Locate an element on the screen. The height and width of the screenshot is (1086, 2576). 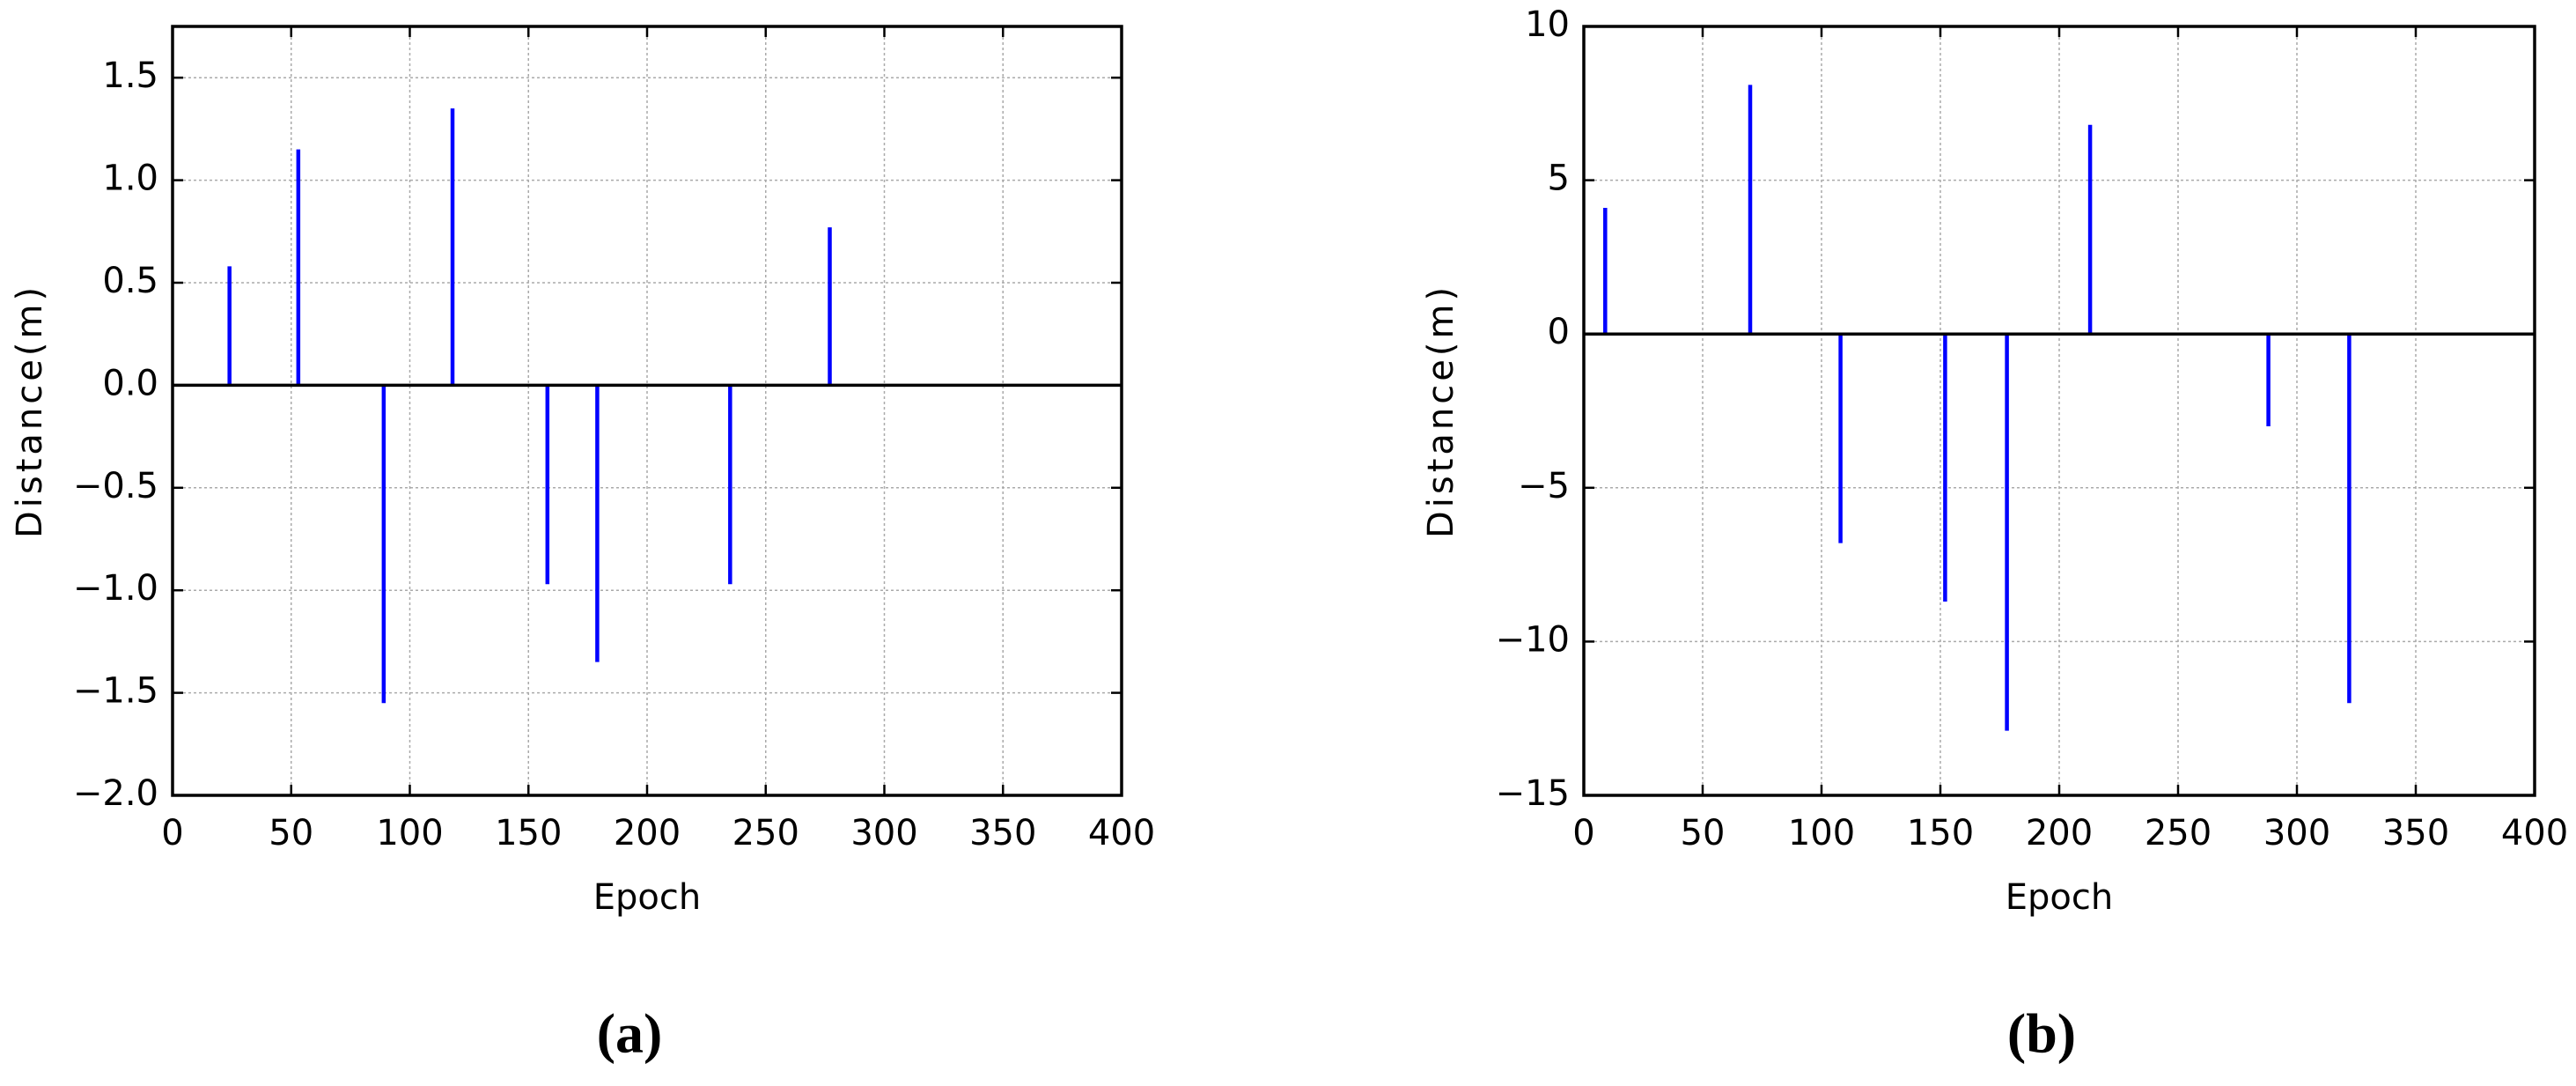
y-tick-label: 0 is located at coordinates (1559, 332).